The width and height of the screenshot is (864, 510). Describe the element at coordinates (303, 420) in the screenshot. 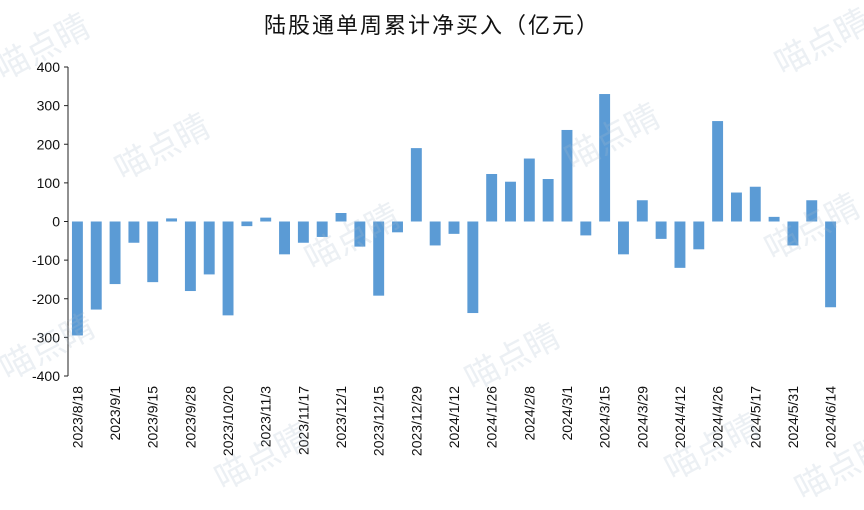

I see `x-tick-label: 2023/11/17` at that location.